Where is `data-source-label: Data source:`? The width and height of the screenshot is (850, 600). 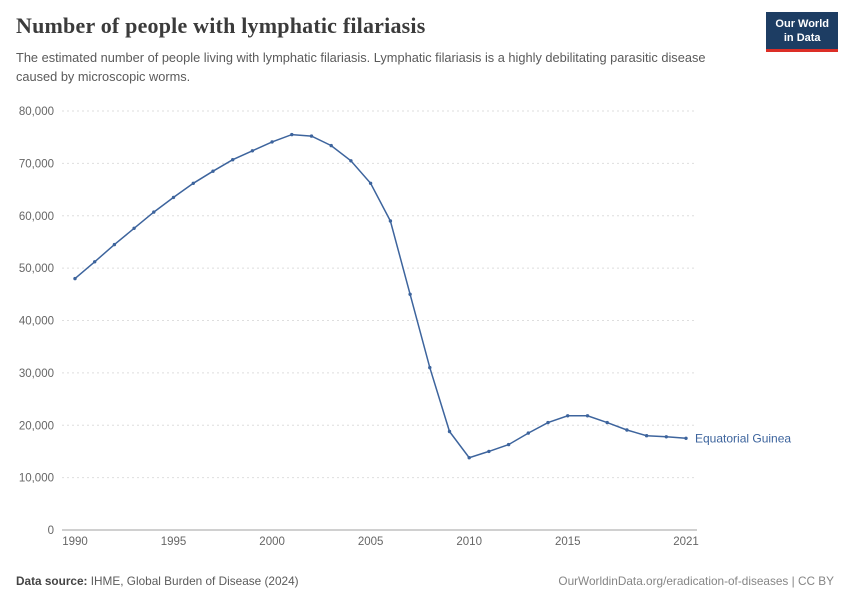
data-source-label: Data source: is located at coordinates (52, 581).